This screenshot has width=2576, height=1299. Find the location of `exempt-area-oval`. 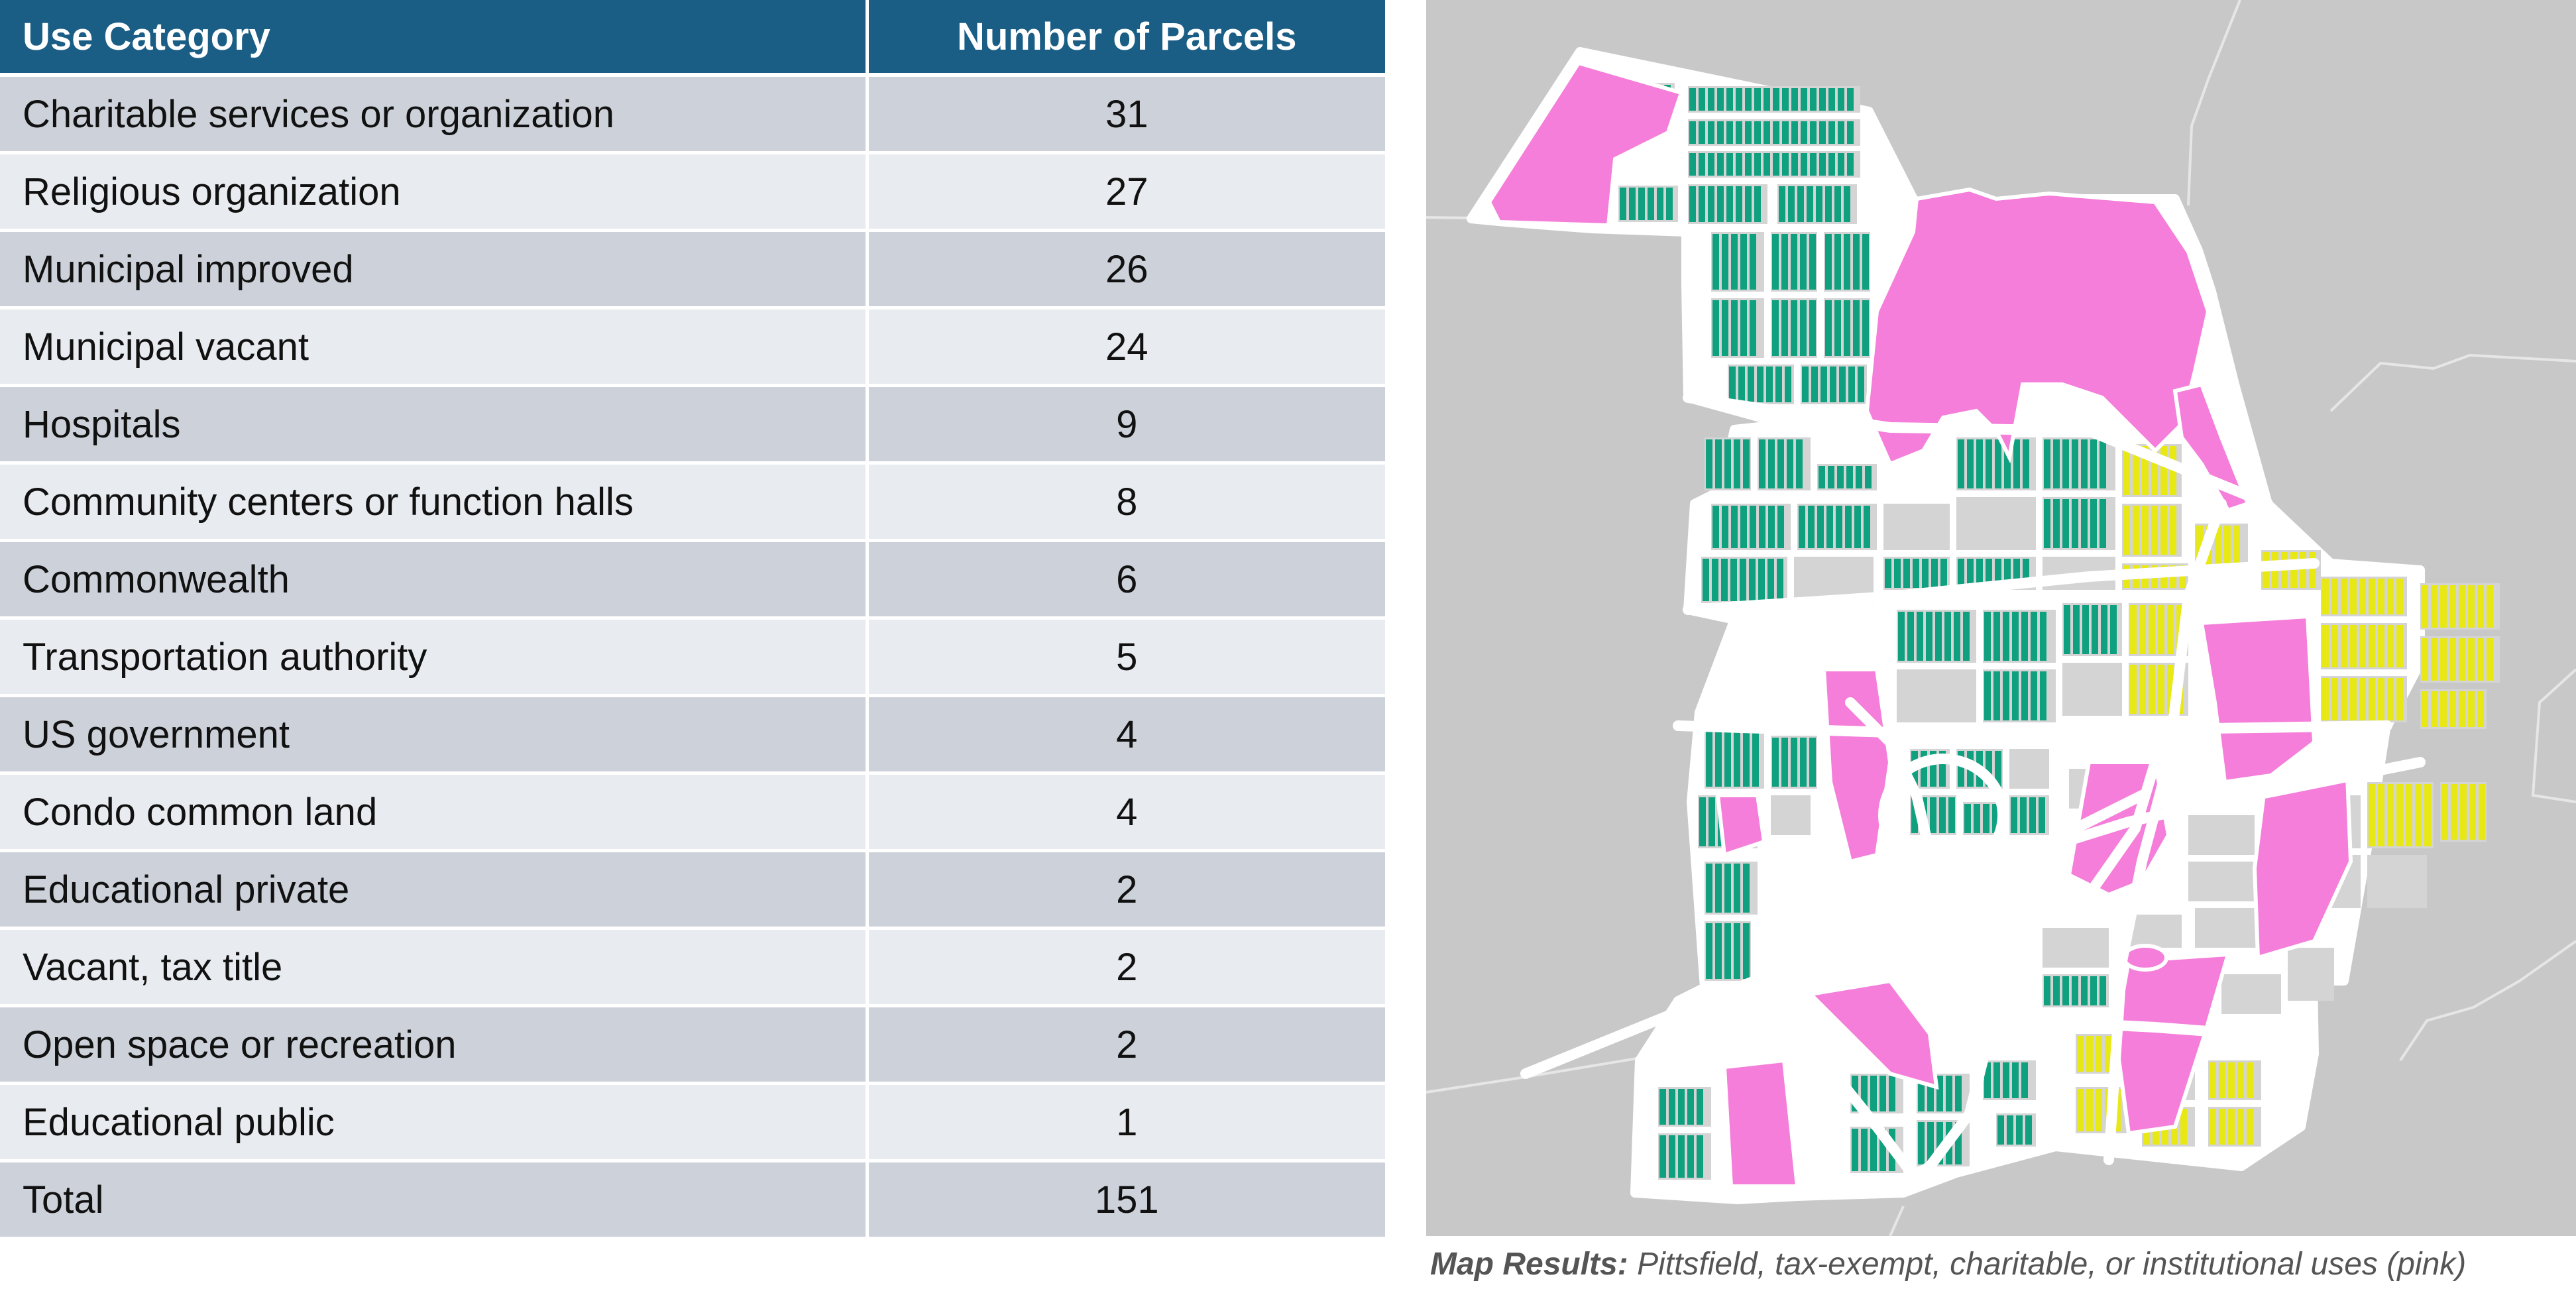

exempt-area-oval is located at coordinates (2145, 958).